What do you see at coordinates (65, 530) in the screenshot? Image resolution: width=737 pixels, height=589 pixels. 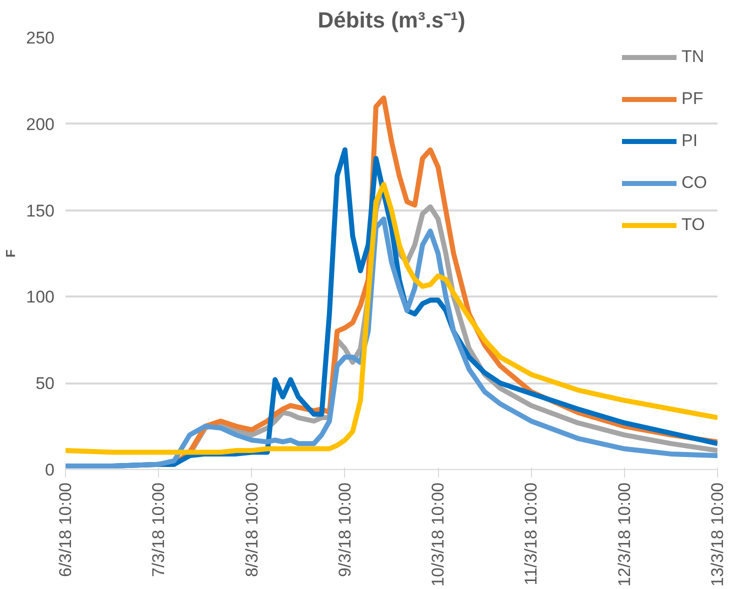 I see `x-tick-label: 6/3/18 10:00` at bounding box center [65, 530].